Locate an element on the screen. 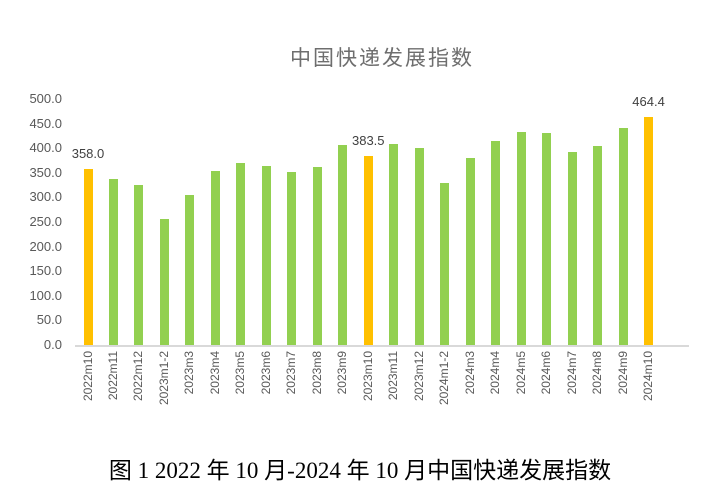 Image resolution: width=720 pixels, height=498 pixels. bar-2022m12 is located at coordinates (139, 265).